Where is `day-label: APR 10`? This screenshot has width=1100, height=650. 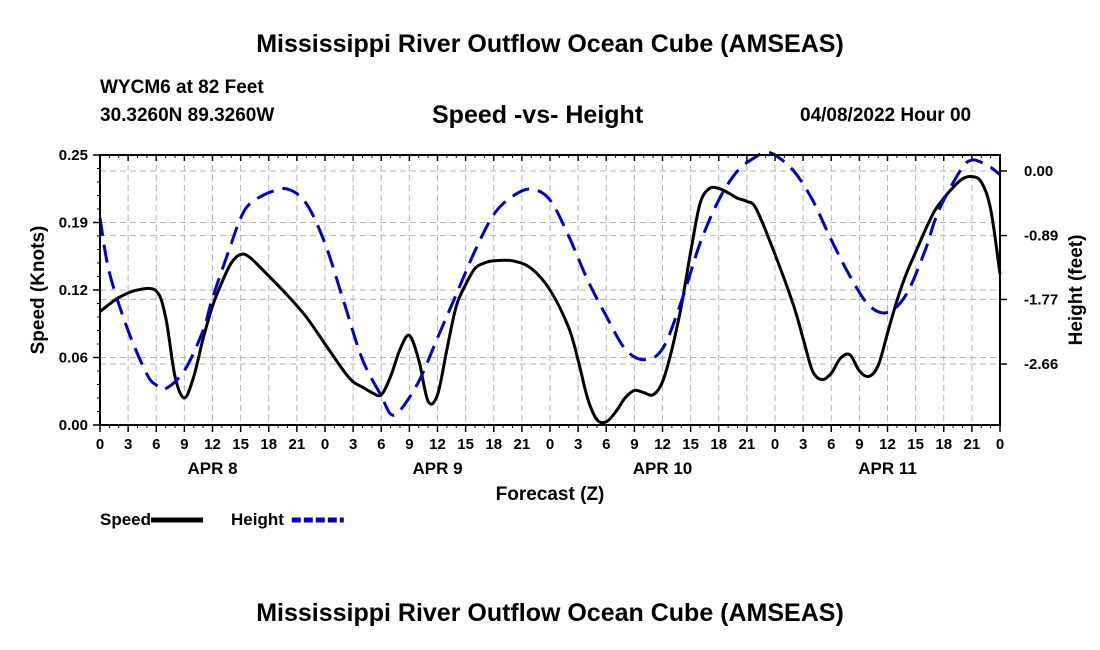
day-label: APR 10 is located at coordinates (663, 468).